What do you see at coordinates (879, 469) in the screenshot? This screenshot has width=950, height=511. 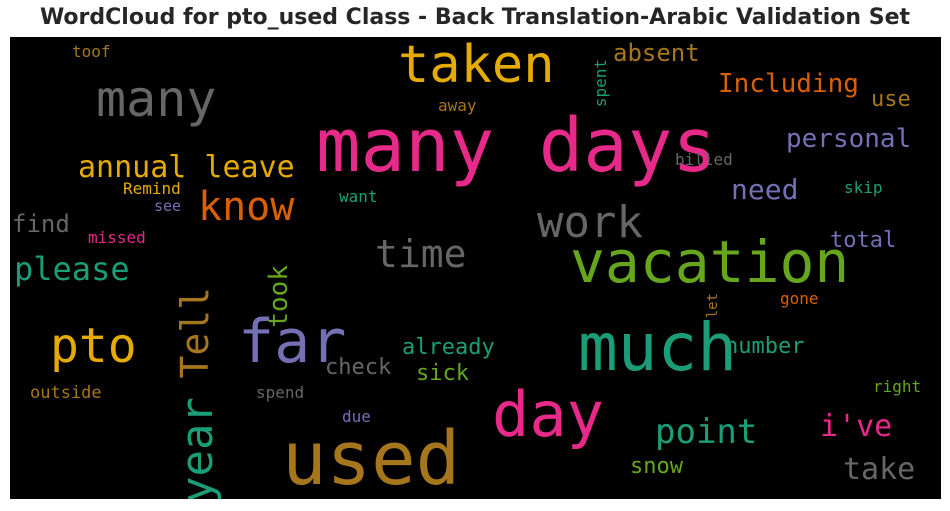 I see `word-take: take` at bounding box center [879, 469].